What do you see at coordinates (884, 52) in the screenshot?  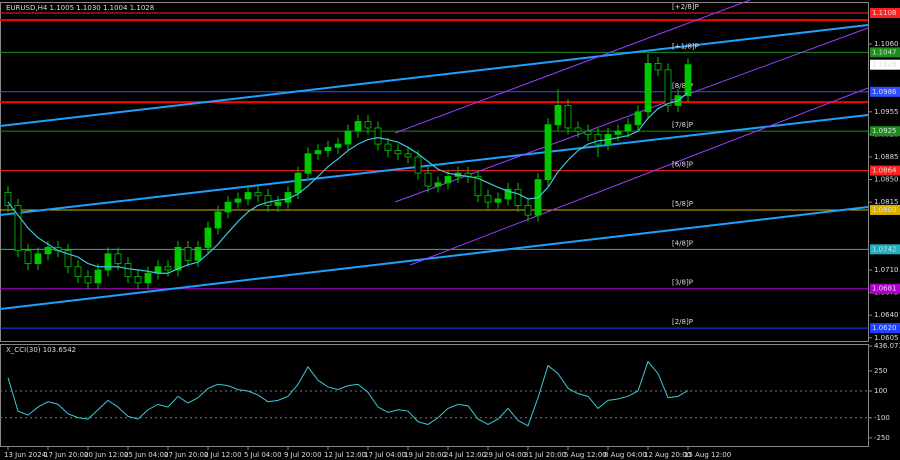 I see `level-label: 1.1047` at bounding box center [884, 52].